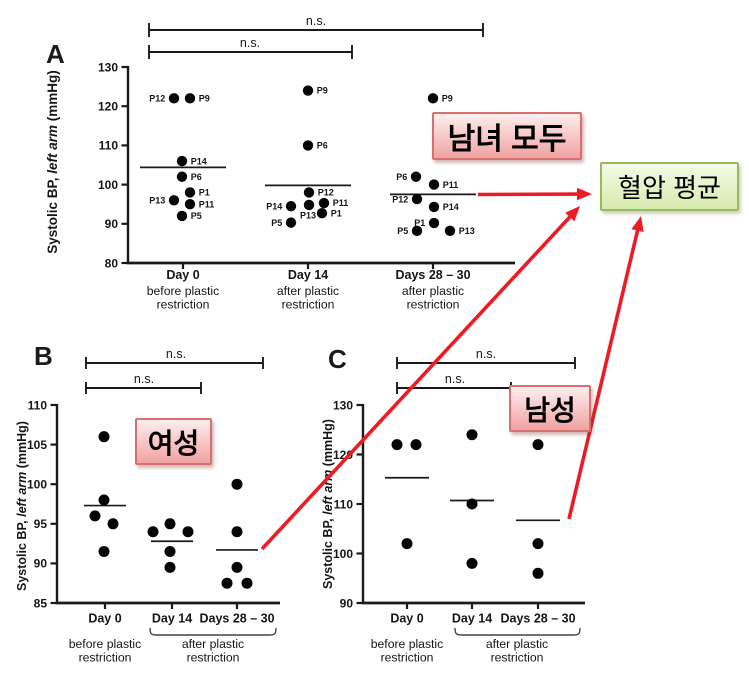 The height and width of the screenshot is (695, 749). What do you see at coordinates (43, 356) in the screenshot?
I see `panel-b-label: B` at bounding box center [43, 356].